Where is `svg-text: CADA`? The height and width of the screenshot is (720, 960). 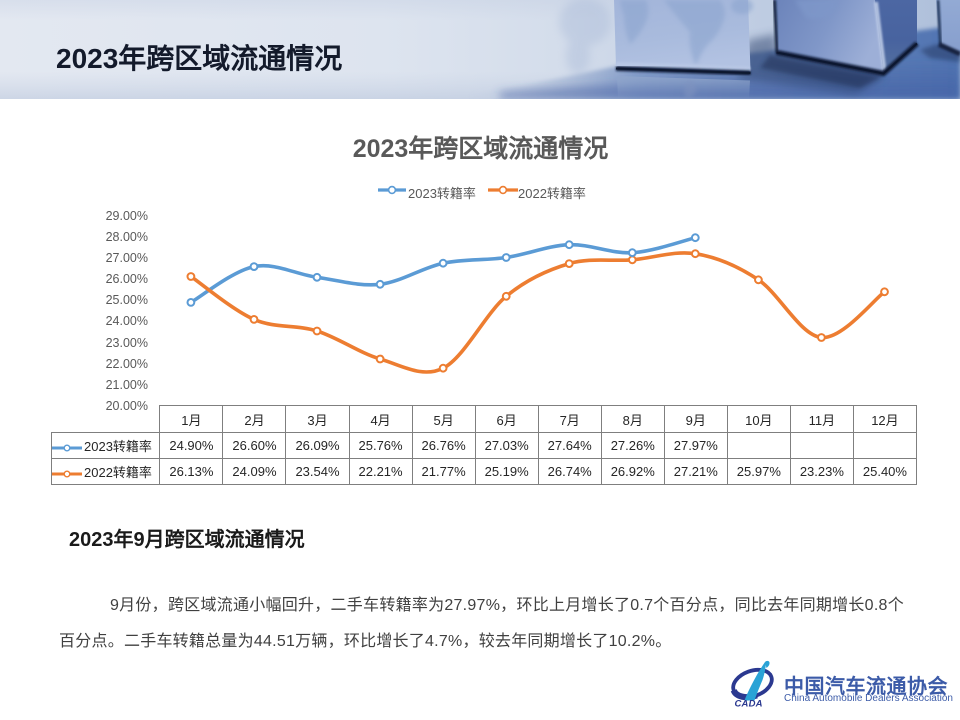 svg-text: CADA is located at coordinates (749, 704).